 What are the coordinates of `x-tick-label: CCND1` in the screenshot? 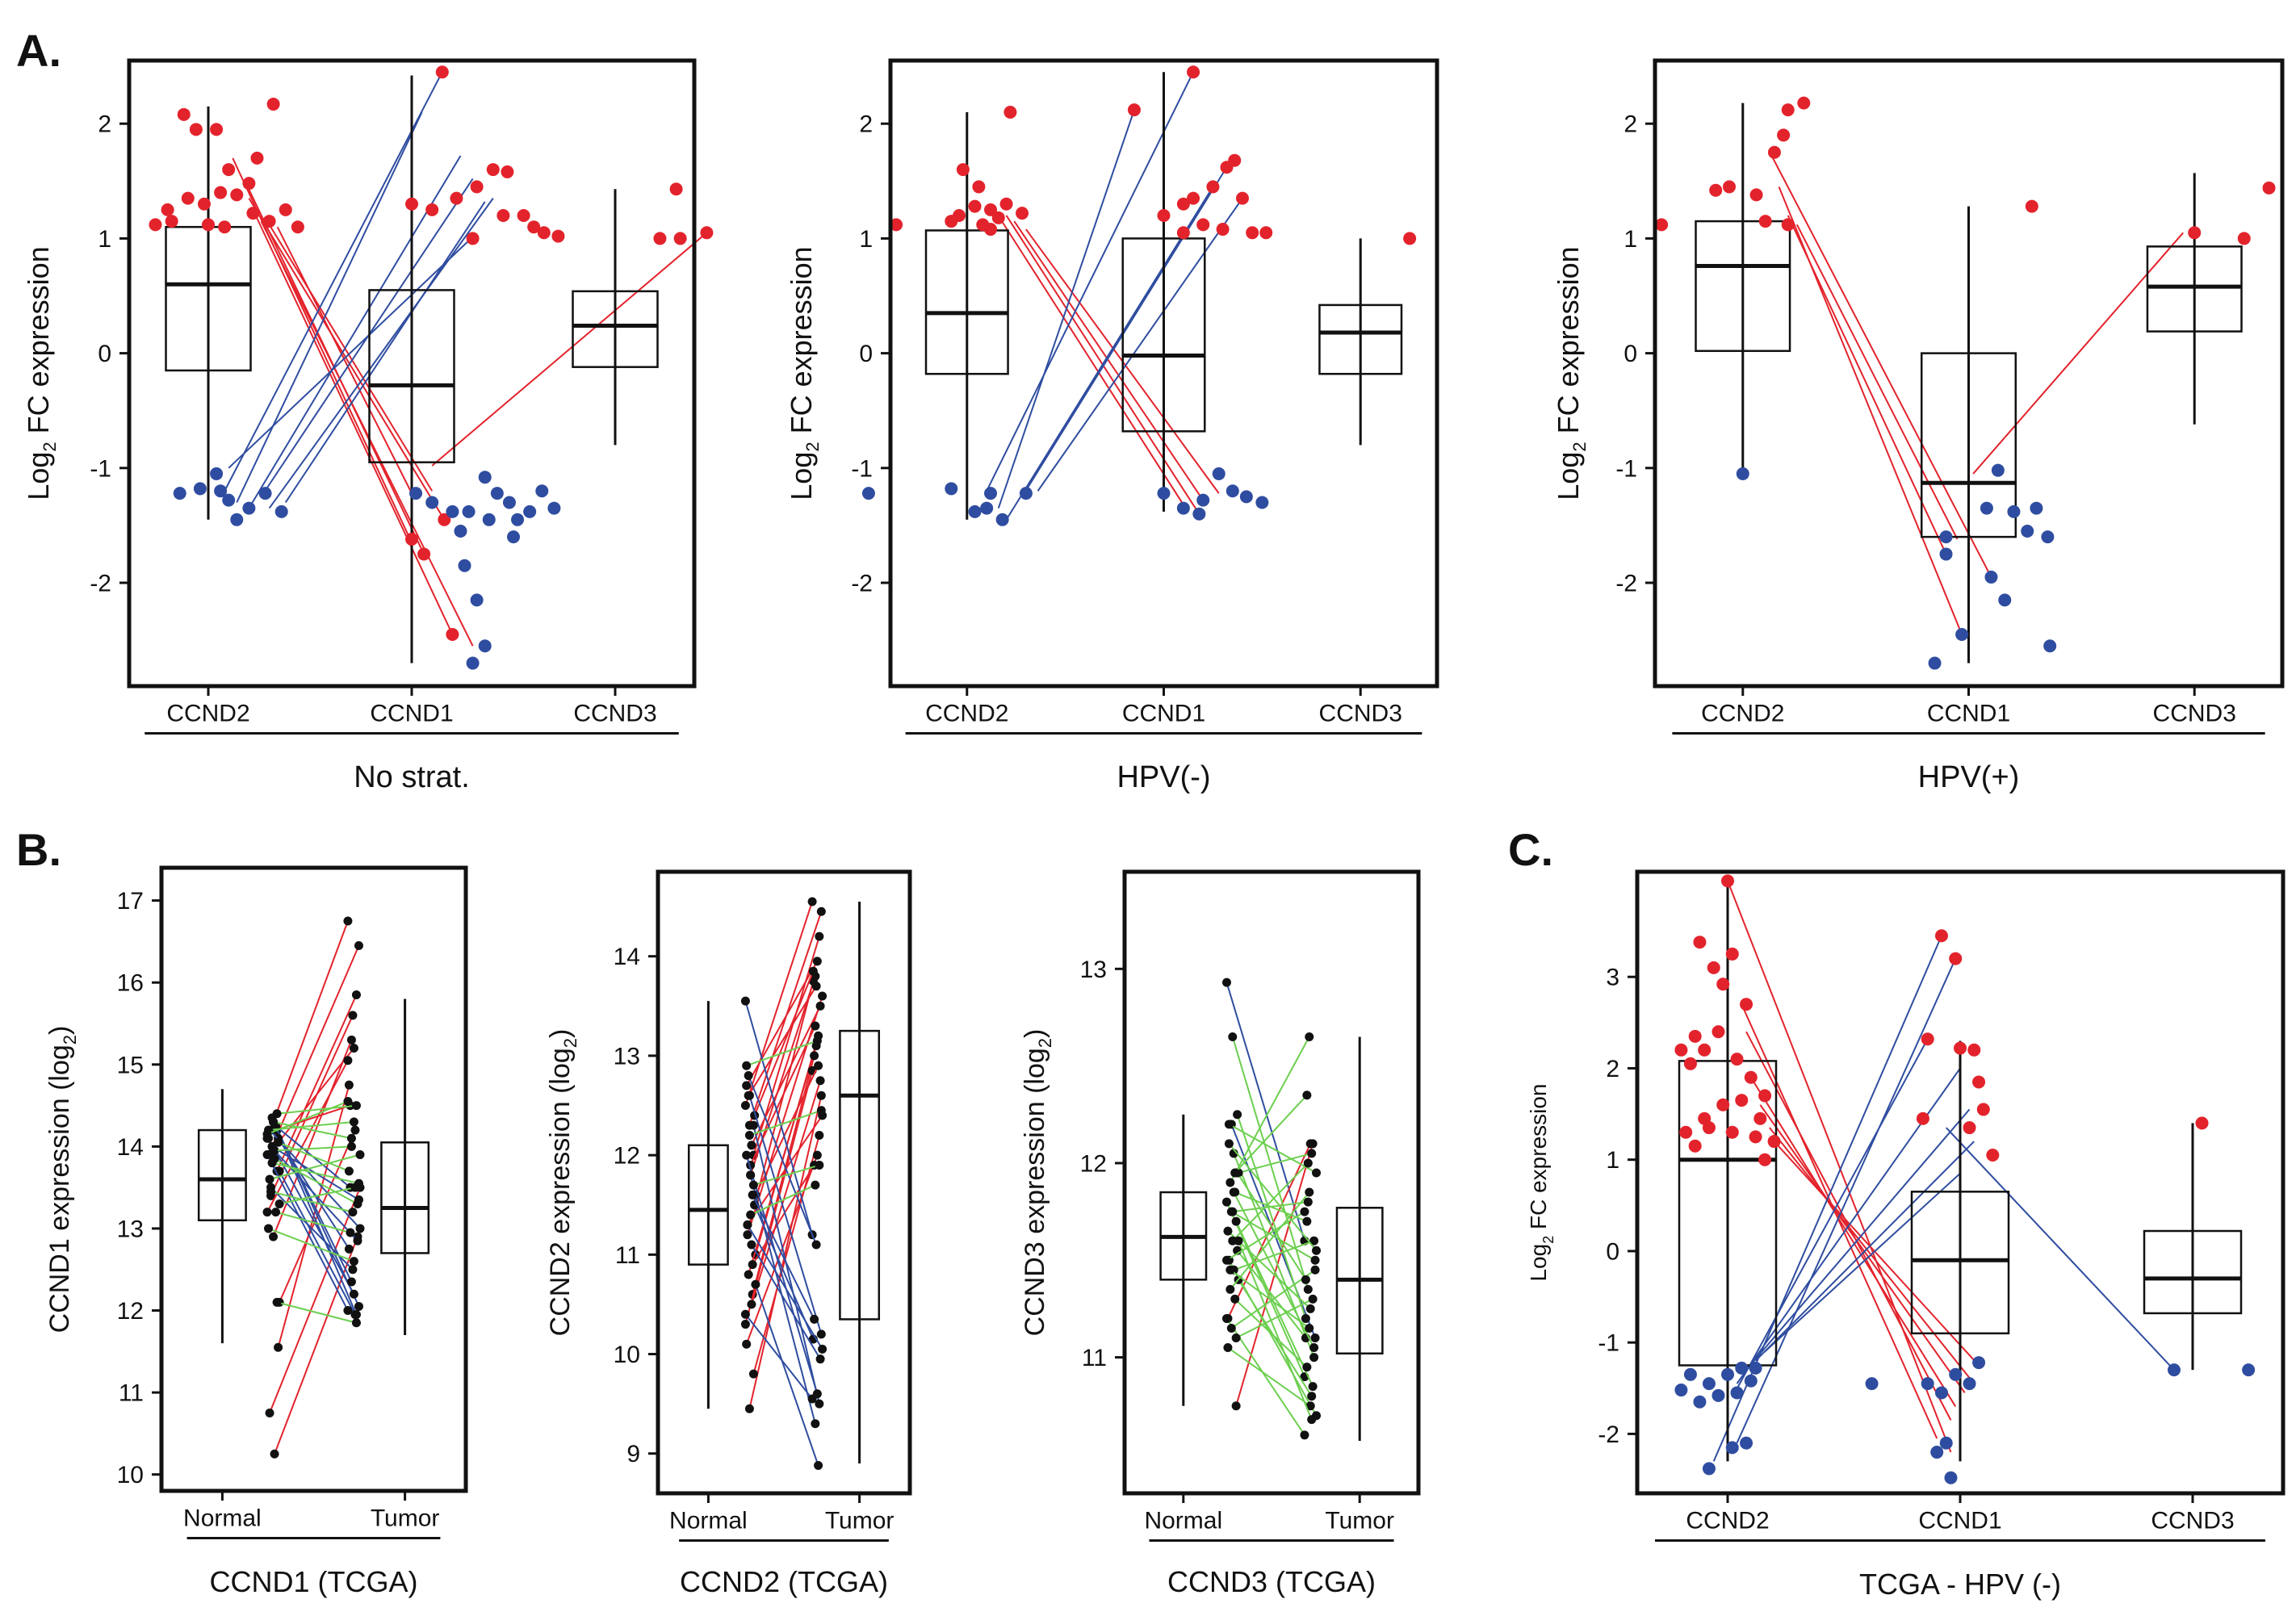 It's located at (411, 714).